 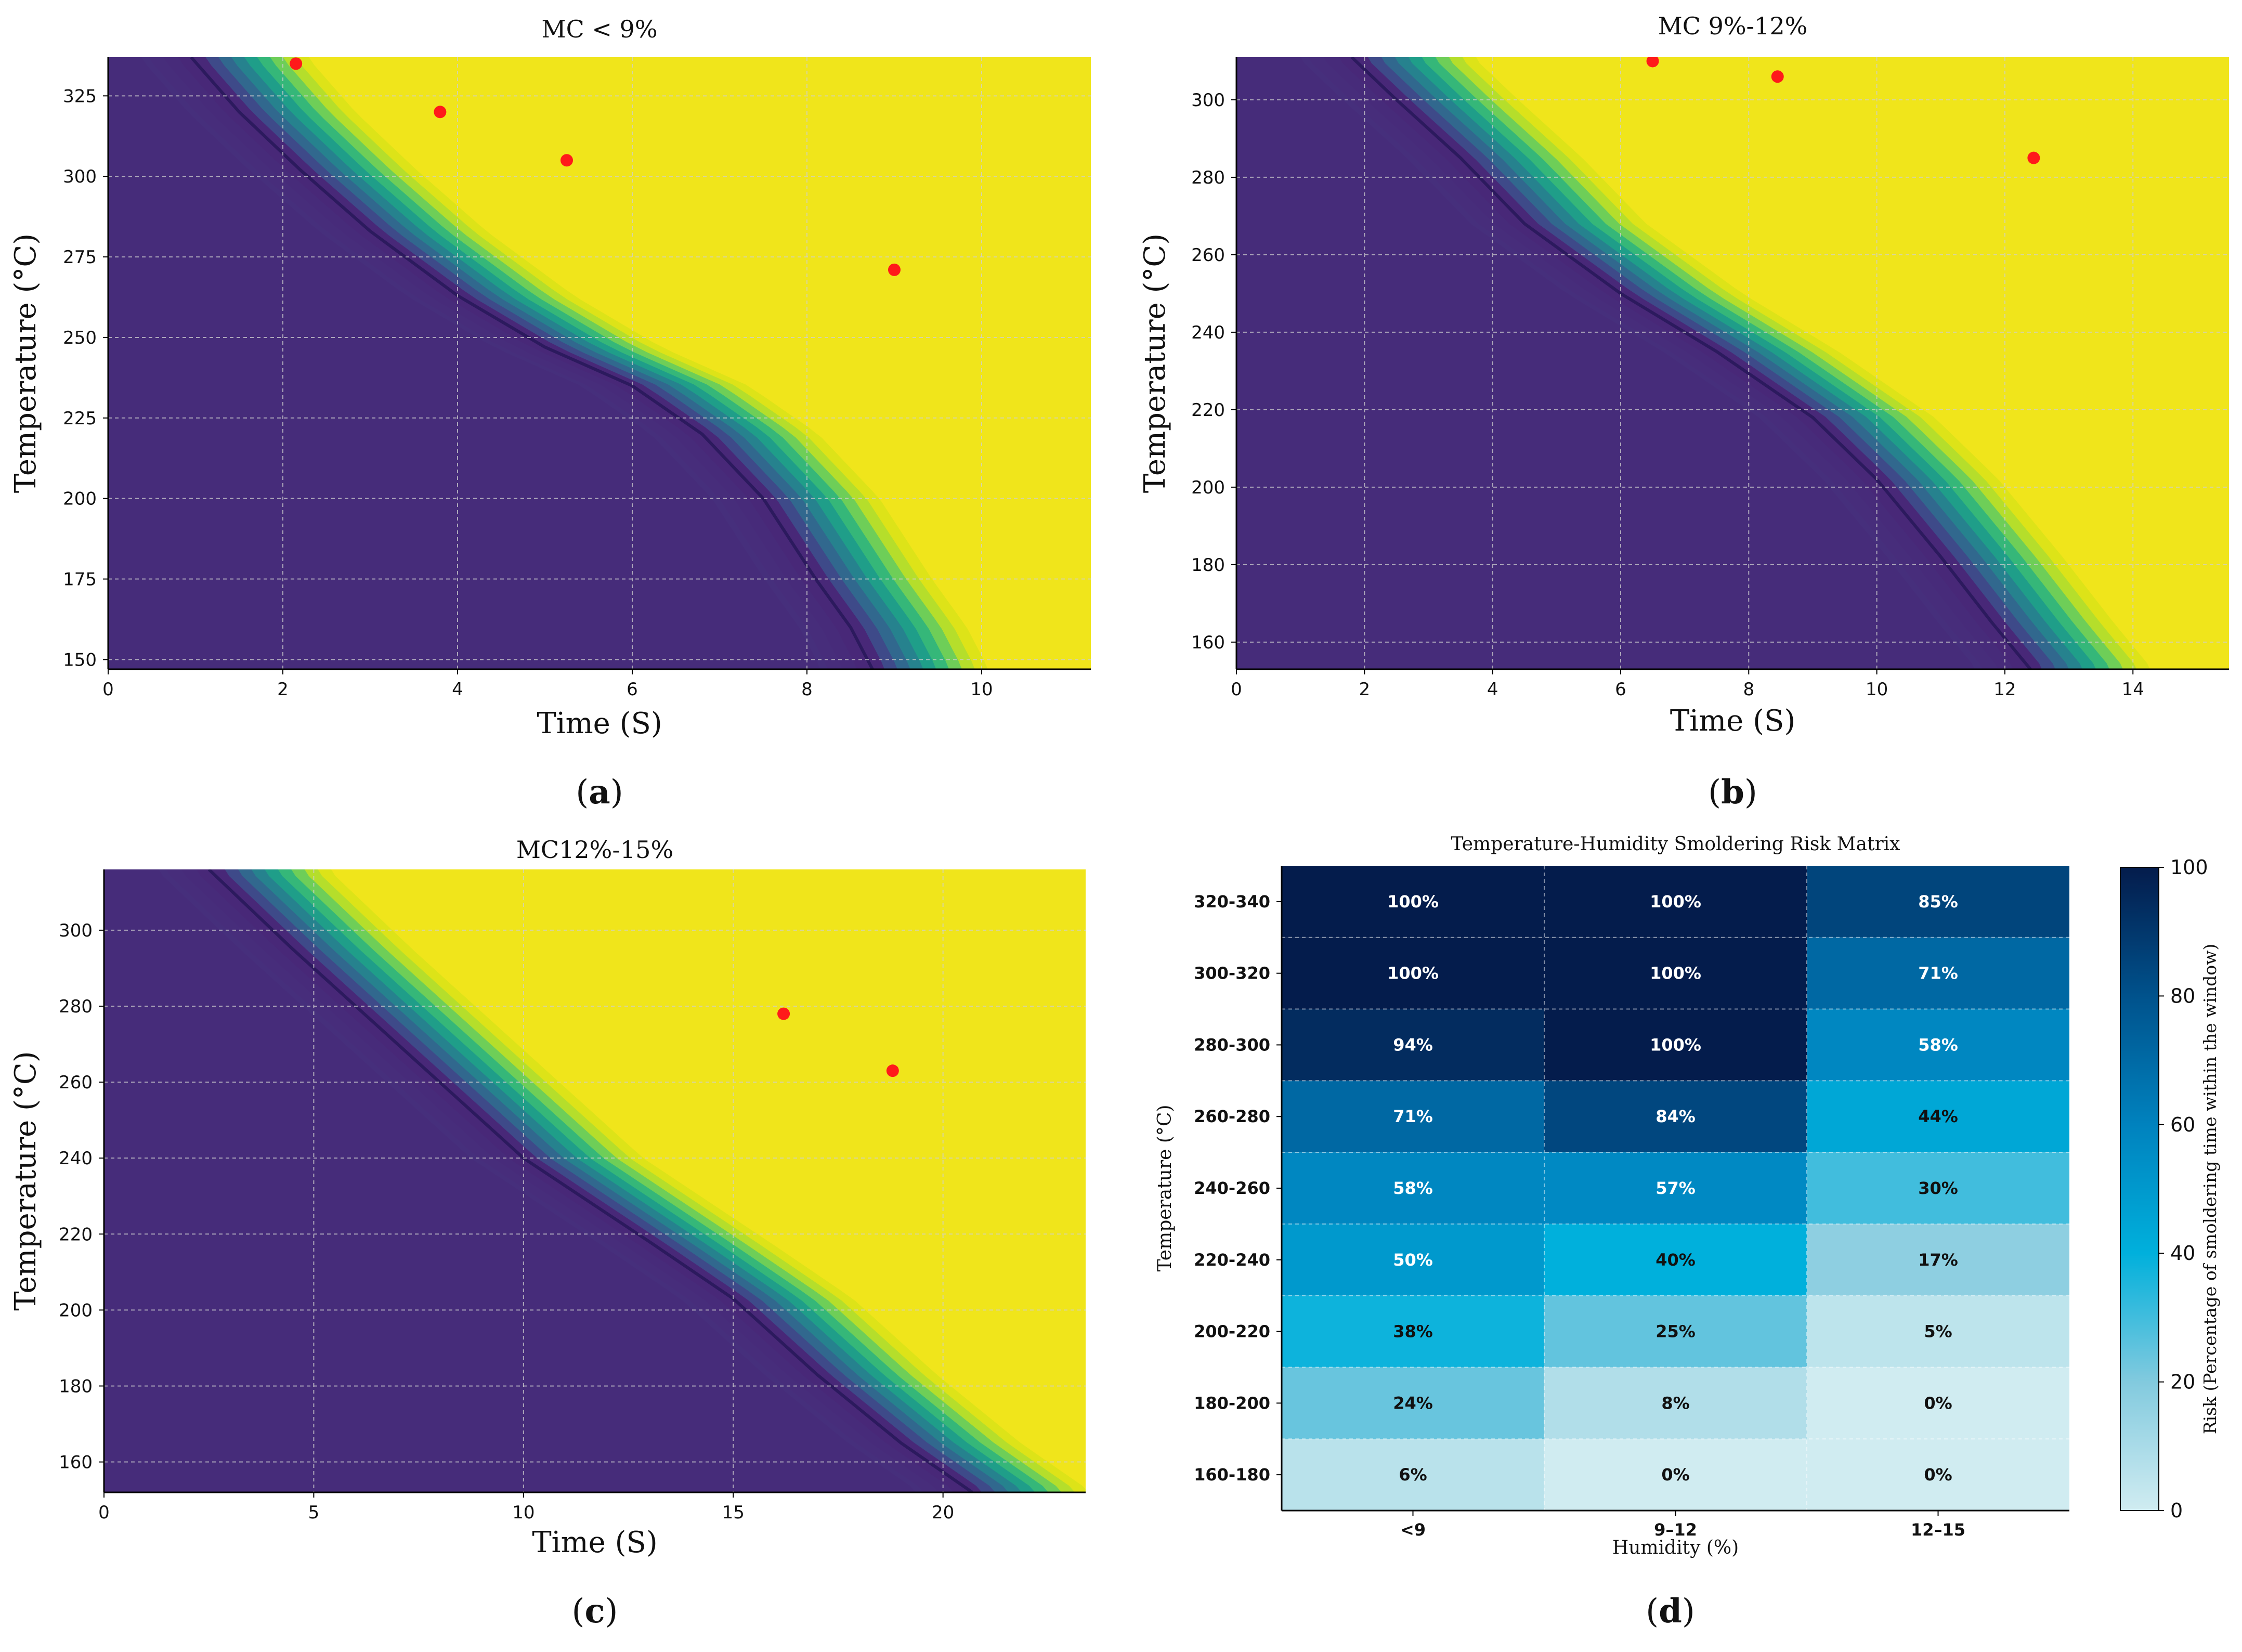 I want to click on y-tick-label: 200-220, so click(x=1232, y=1332).